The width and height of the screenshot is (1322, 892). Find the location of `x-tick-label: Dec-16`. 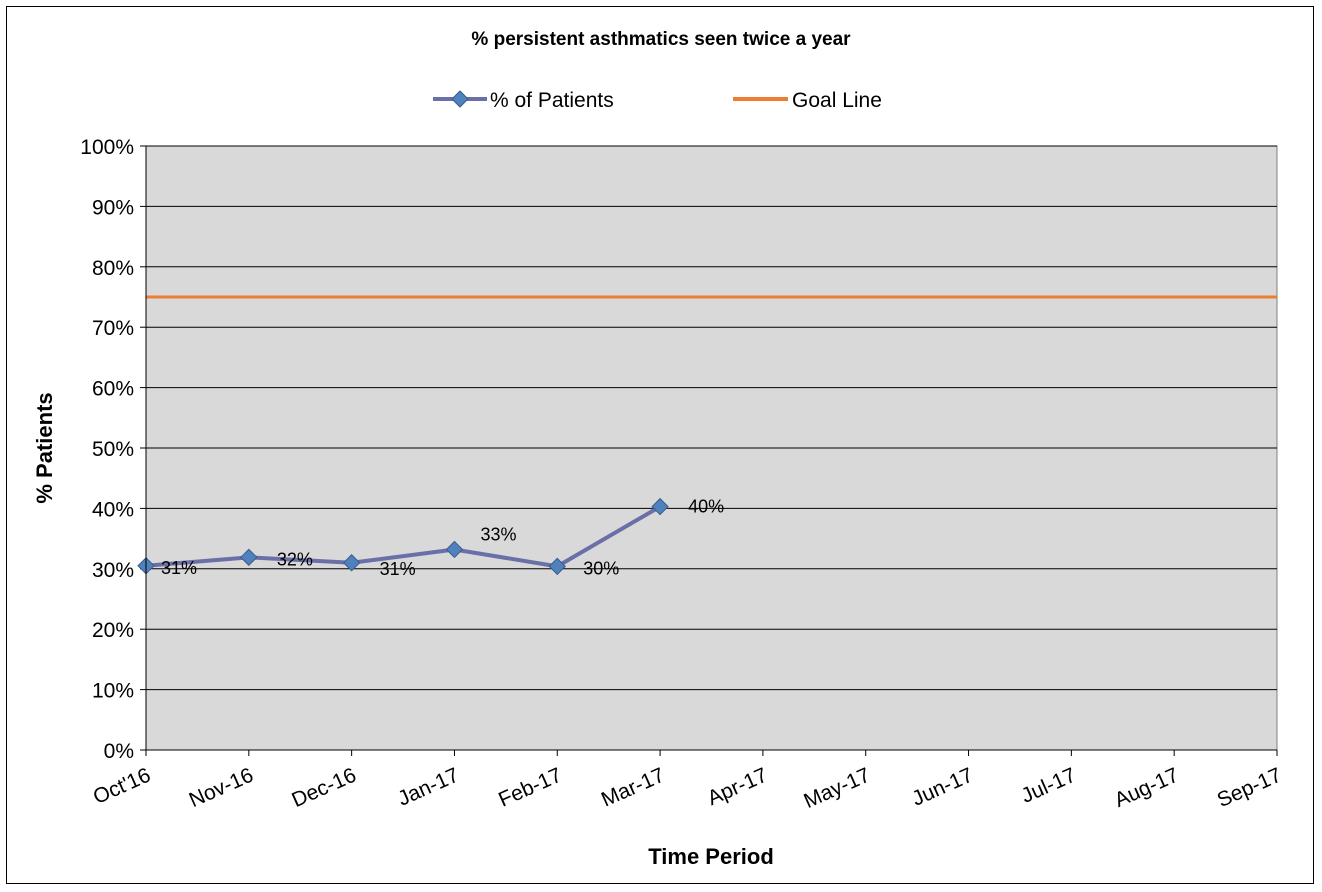

x-tick-label: Dec-16 is located at coordinates (323, 788).